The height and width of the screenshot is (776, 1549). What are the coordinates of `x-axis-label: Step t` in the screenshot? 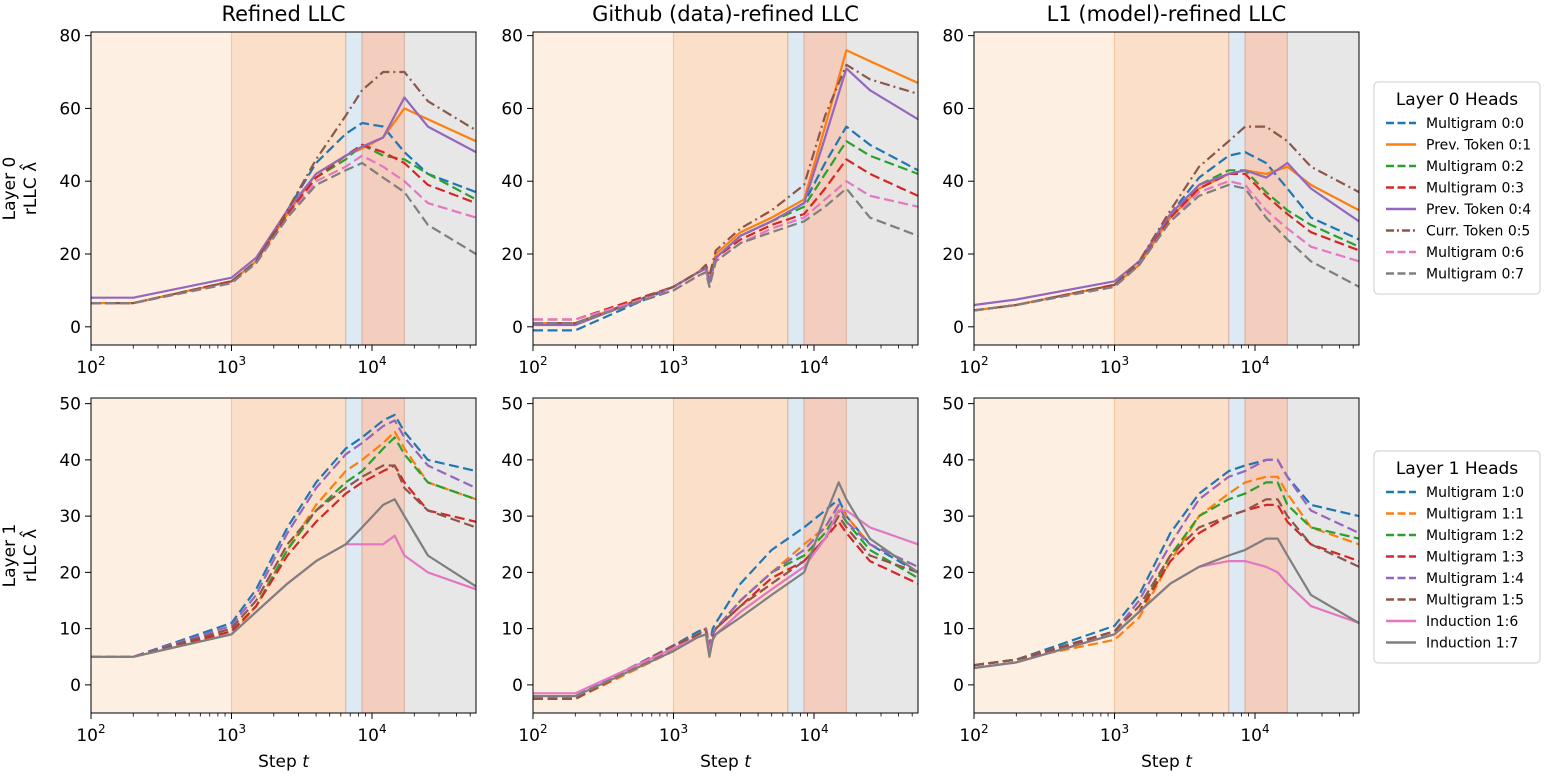 It's located at (1167, 762).